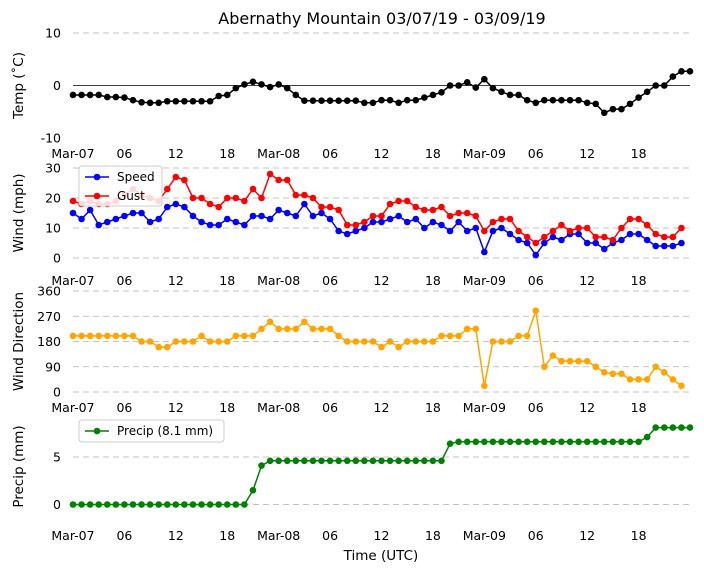 Image resolution: width=704 pixels, height=573 pixels. What do you see at coordinates (151, 431) in the screenshot?
I see `legend: Precip (8.1 mm)` at bounding box center [151, 431].